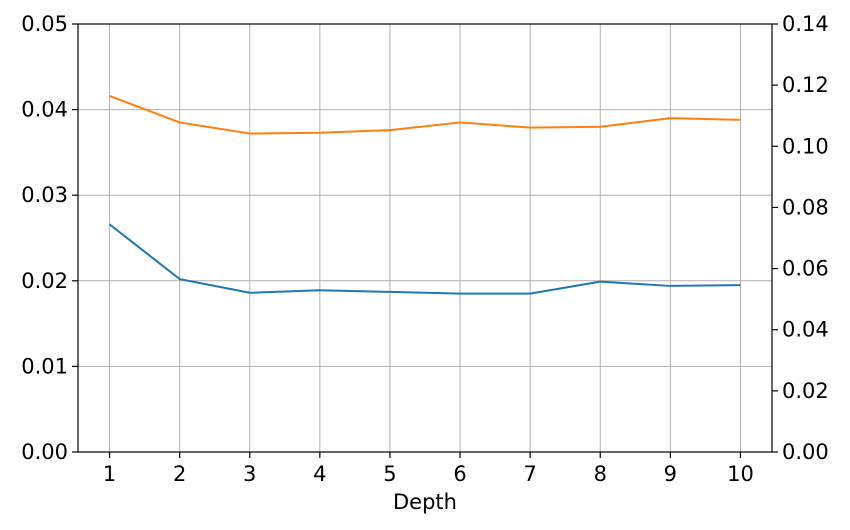 The height and width of the screenshot is (530, 850). What do you see at coordinates (670, 474) in the screenshot?
I see `x-tick-label: 9` at bounding box center [670, 474].